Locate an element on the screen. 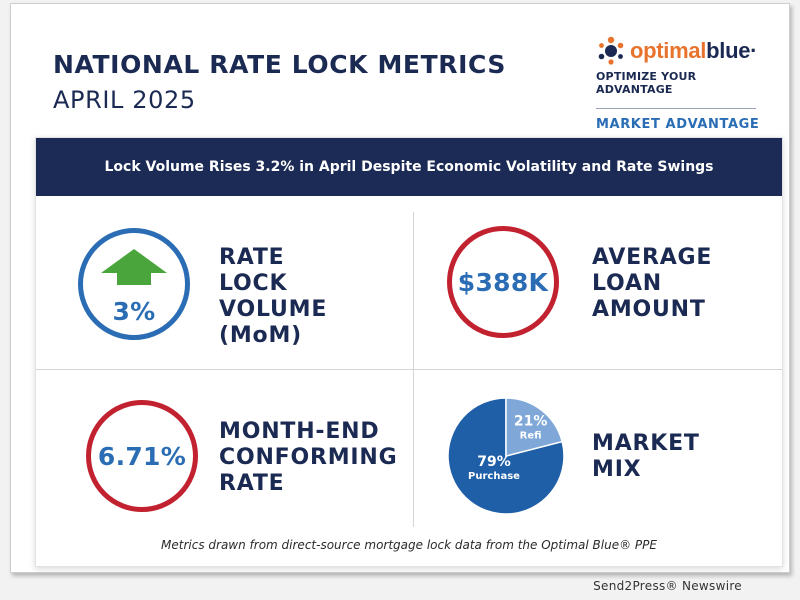  pie-category-label: Purchase is located at coordinates (494, 476).